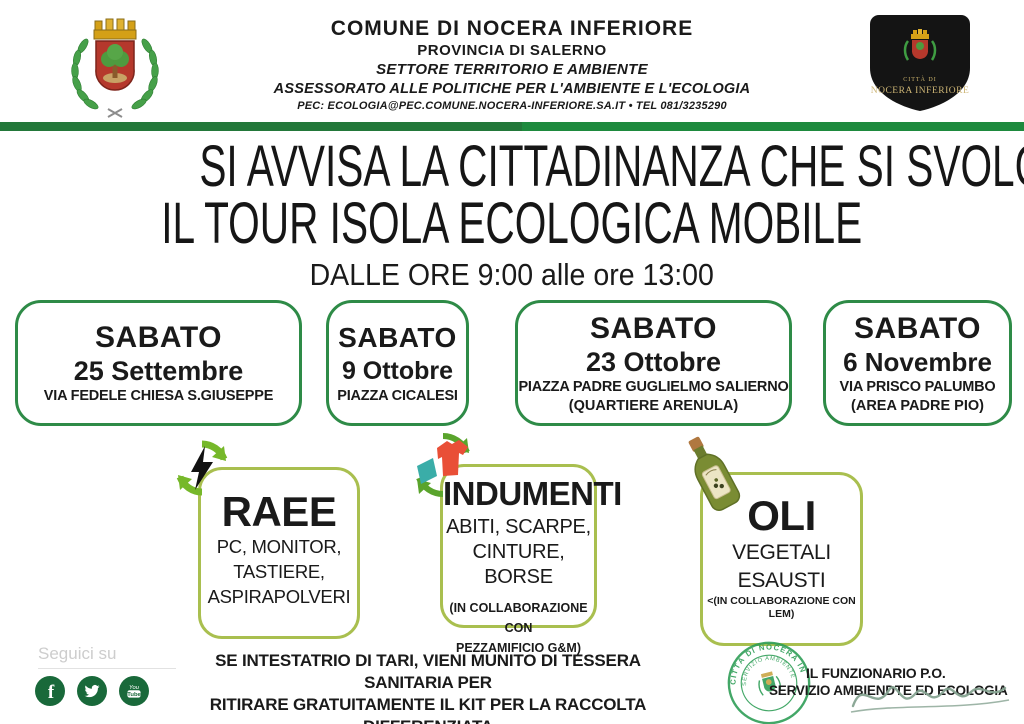  What do you see at coordinates (279, 511) in the screenshot?
I see `category-title: RAEE` at bounding box center [279, 511].